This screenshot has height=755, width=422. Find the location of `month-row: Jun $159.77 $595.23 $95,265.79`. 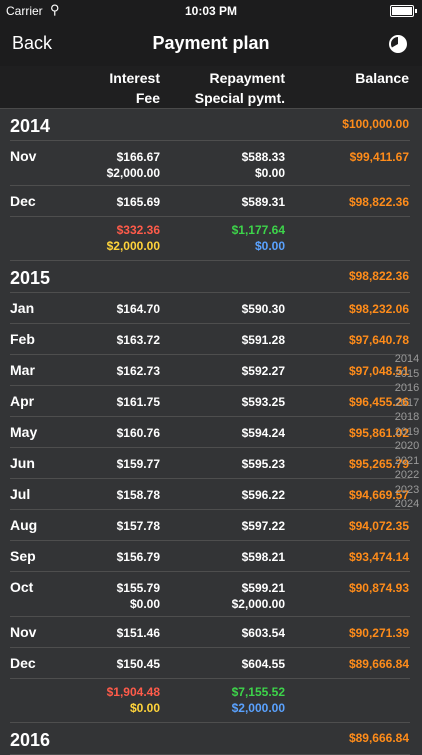

month-row: Jun $159.77 $595.23 $95,265.79 is located at coordinates (211, 462).